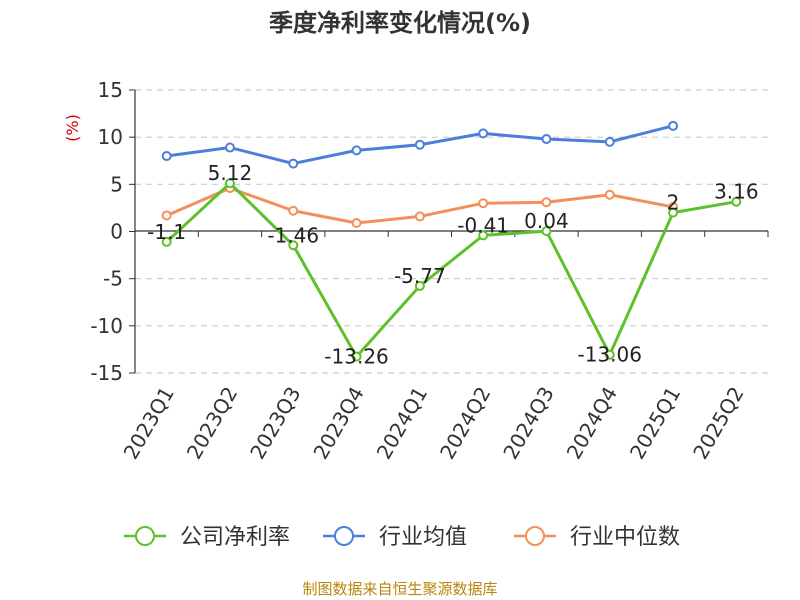  Describe the element at coordinates (106, 373) in the screenshot. I see `y-tick-label: -15` at that location.